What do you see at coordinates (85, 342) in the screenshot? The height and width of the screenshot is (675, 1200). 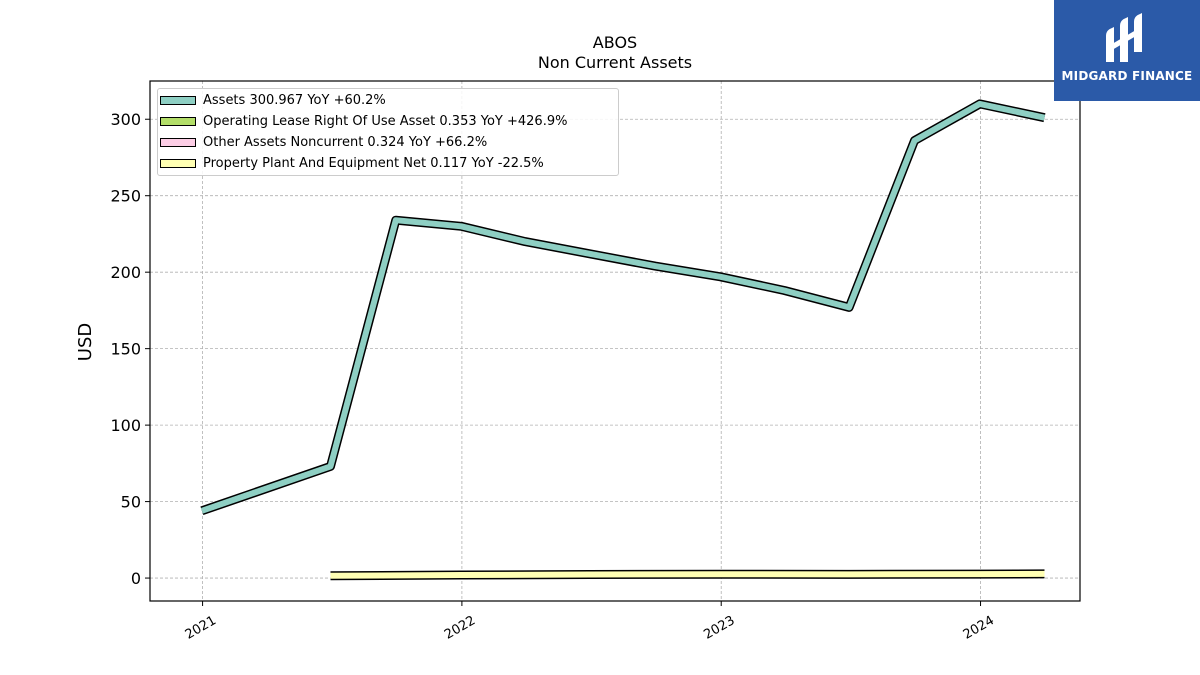 I see `y-axis-label: USD` at bounding box center [85, 342].